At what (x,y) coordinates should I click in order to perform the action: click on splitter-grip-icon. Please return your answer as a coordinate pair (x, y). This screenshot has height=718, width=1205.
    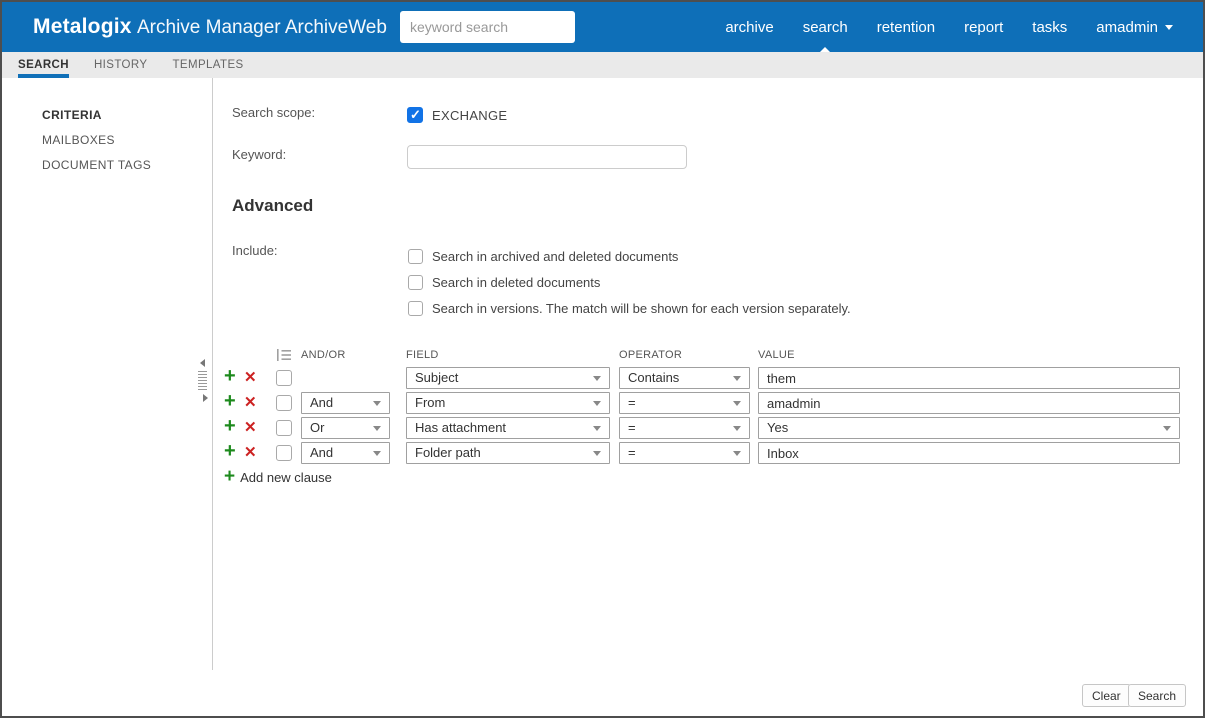
    Looking at the image, I should click on (202, 380).